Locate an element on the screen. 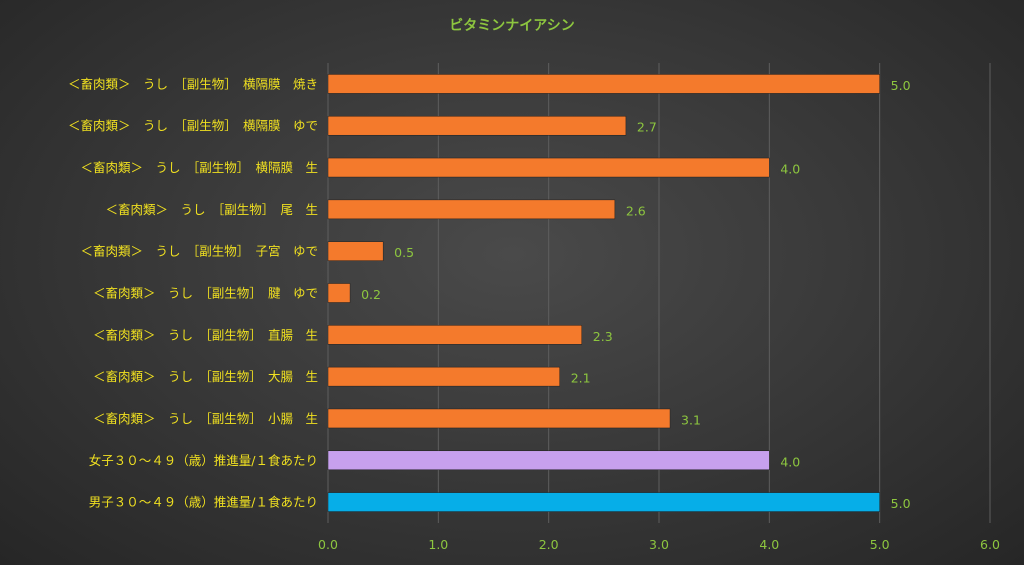 The width and height of the screenshot is (1024, 565). category-label: ＜畜肉類＞ うし ［副生物］ 横隔膜 ゆで is located at coordinates (193, 125).